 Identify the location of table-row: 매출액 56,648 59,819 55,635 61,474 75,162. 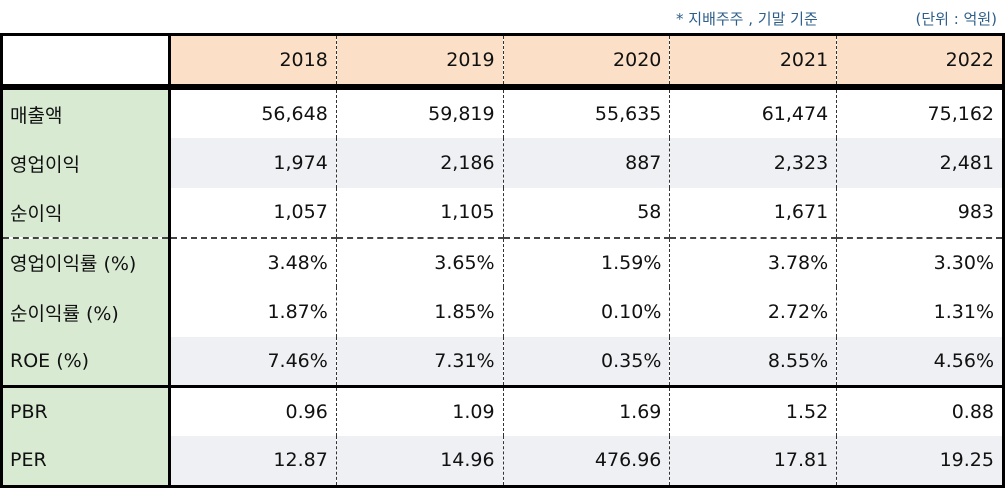
(502, 113).